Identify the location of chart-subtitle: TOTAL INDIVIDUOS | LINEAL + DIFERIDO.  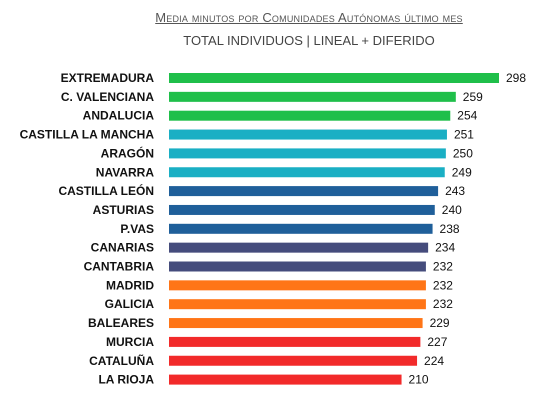
(309, 40).